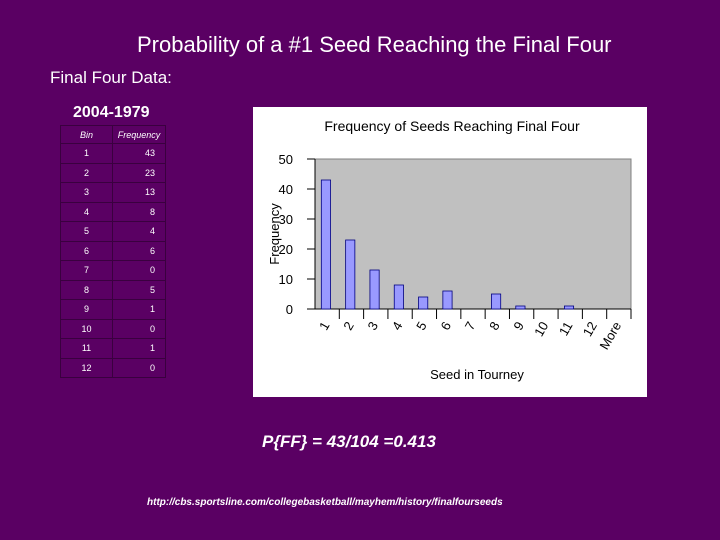 This screenshot has height=540, width=720. I want to click on x-tick-label: 4, so click(397, 326).